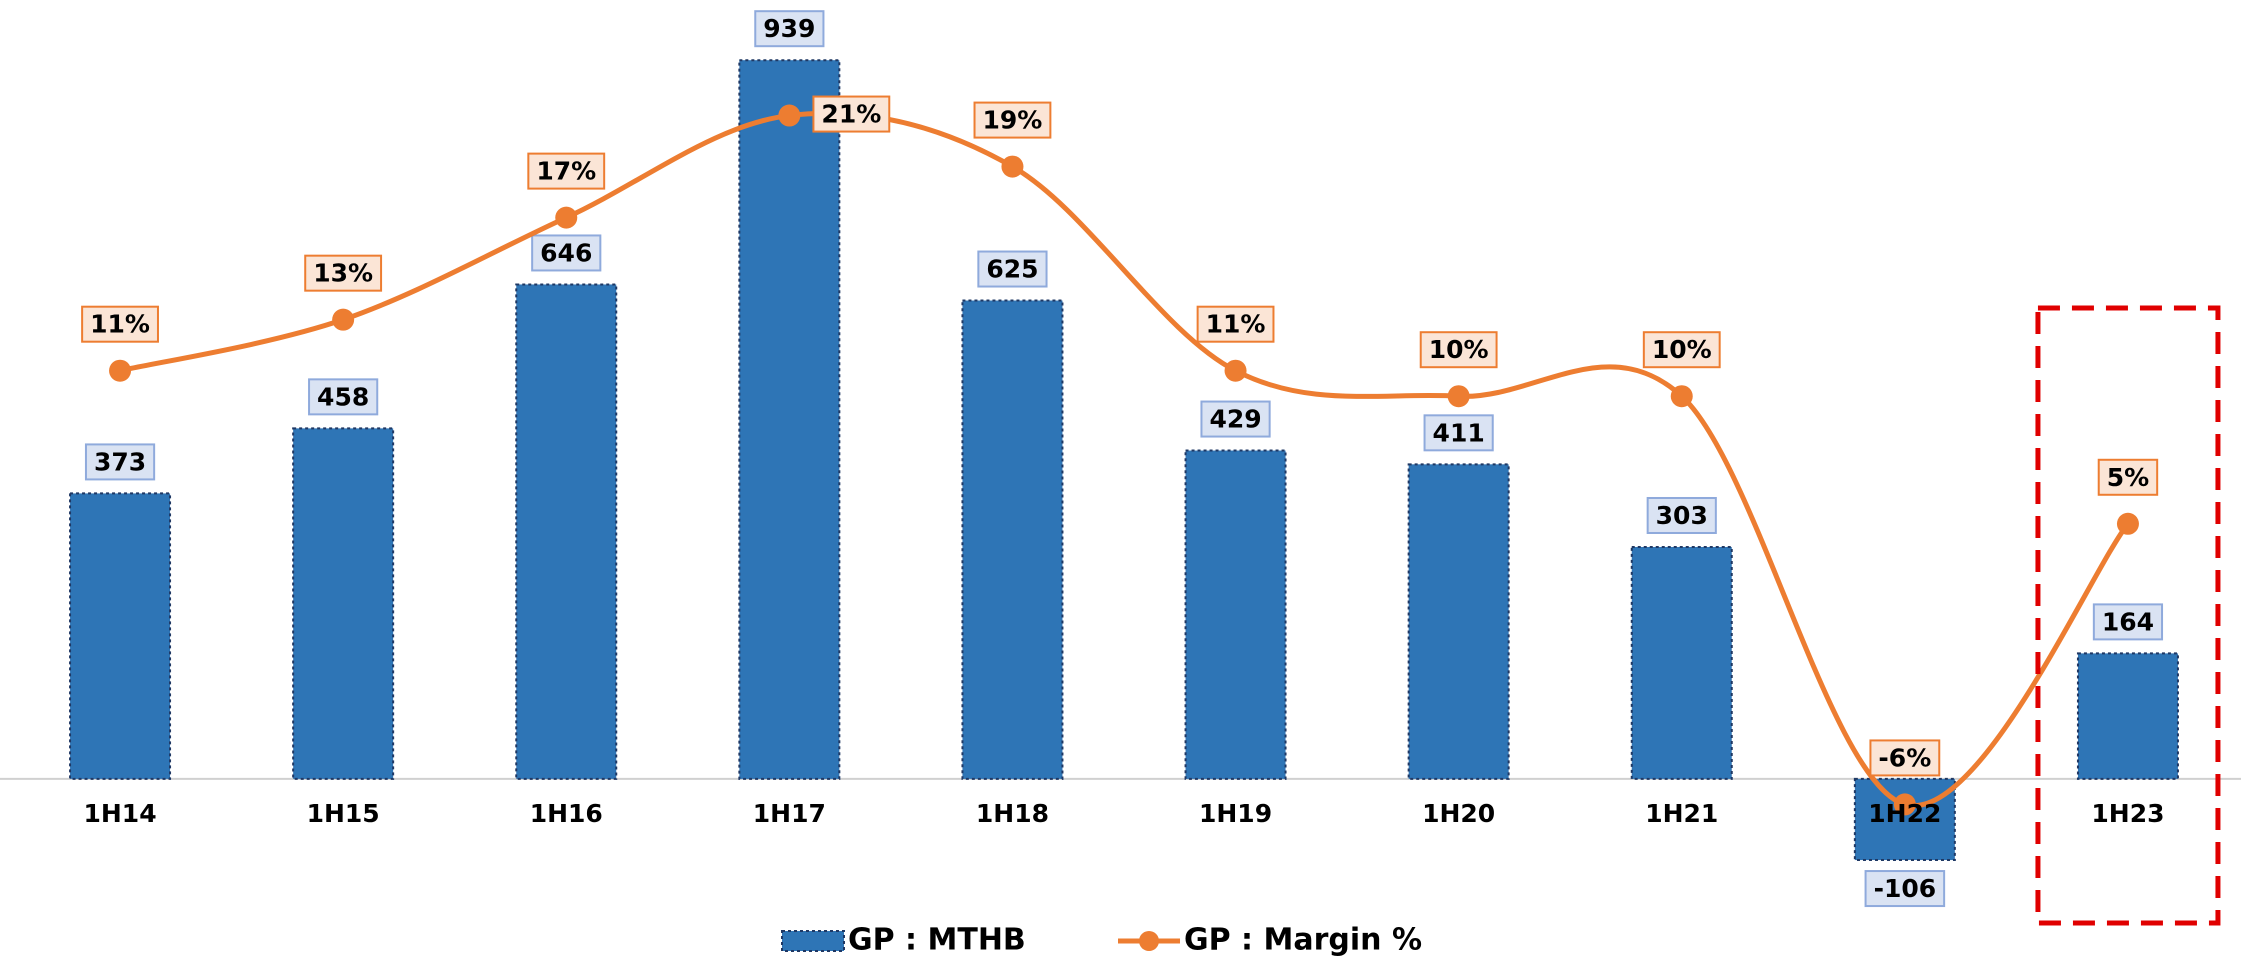 The height and width of the screenshot is (961, 2241). Describe the element at coordinates (1235, 813) in the screenshot. I see `x-tick-label: 1H19` at that location.